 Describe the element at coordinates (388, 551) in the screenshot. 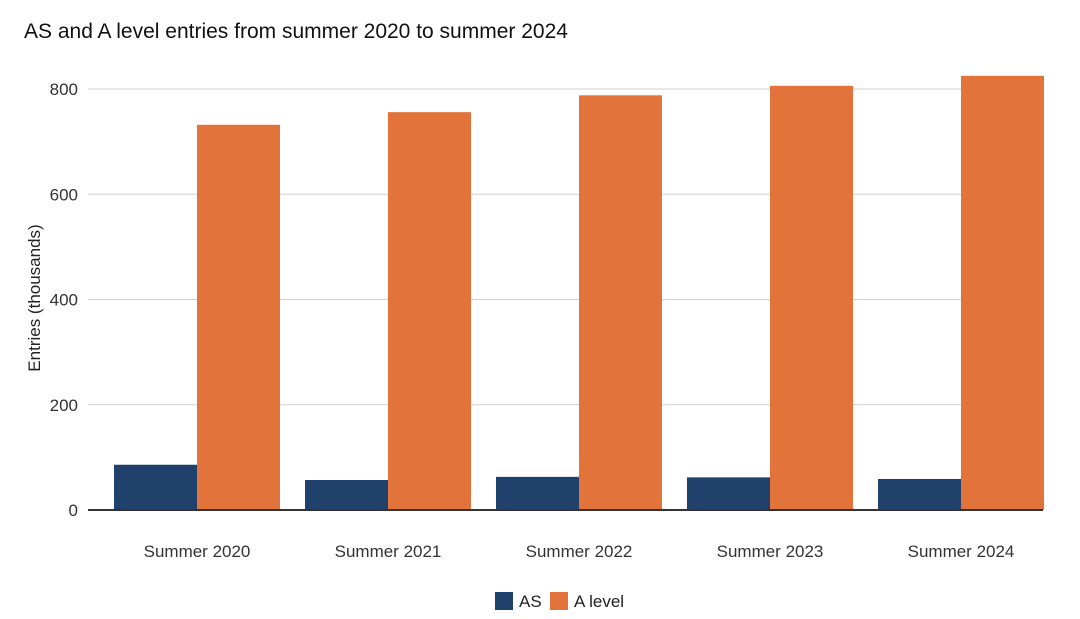

I see `x-tick-label: Summer 2021` at that location.